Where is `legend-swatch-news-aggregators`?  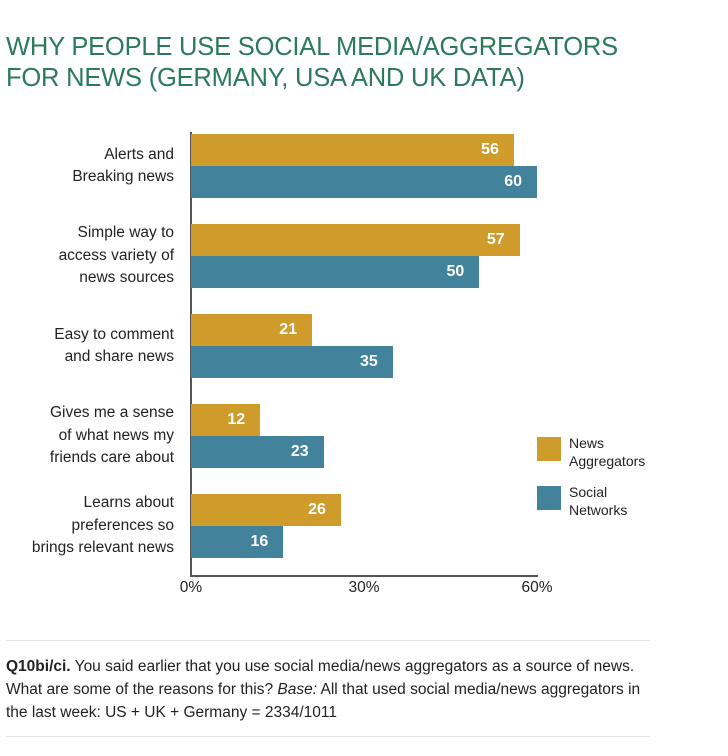
legend-swatch-news-aggregators is located at coordinates (549, 449).